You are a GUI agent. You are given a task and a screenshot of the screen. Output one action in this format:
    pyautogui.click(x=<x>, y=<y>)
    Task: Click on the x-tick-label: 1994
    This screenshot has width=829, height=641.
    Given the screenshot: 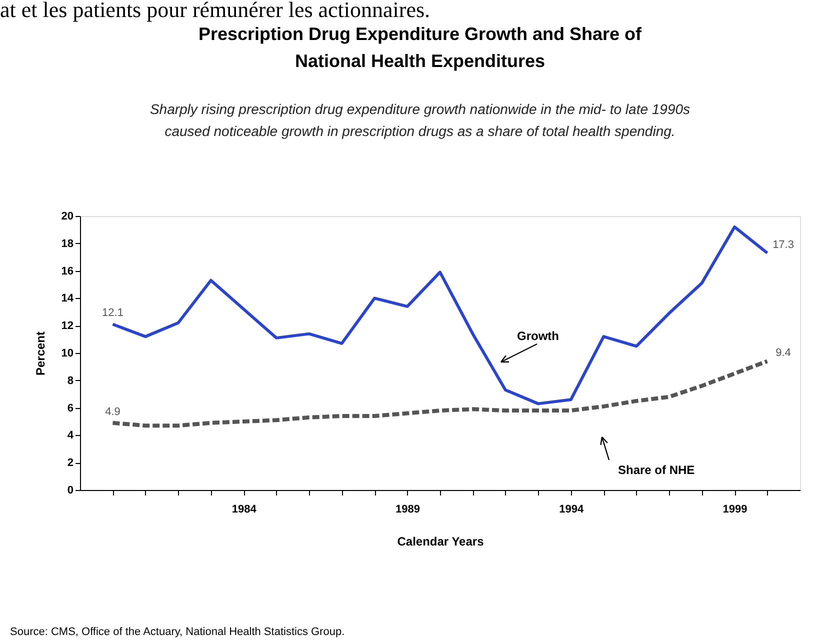 What is the action you would take?
    pyautogui.click(x=572, y=510)
    